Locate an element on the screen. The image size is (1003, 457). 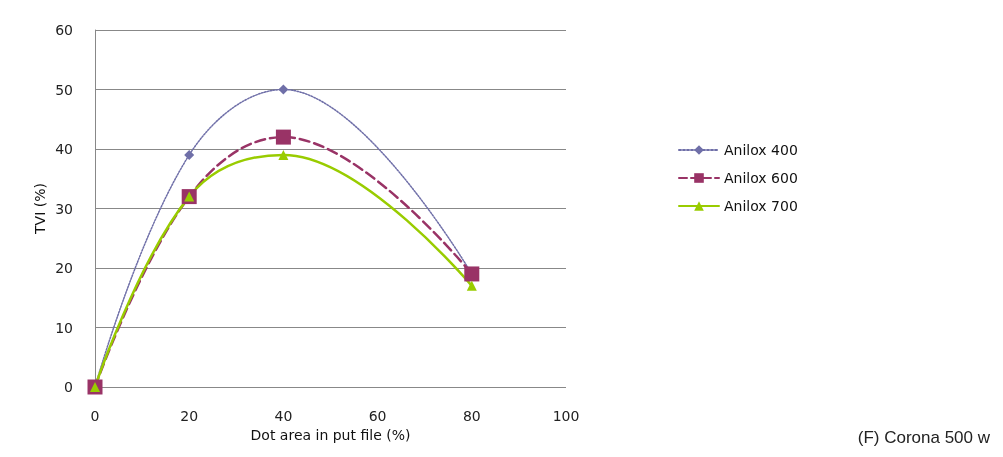
y-tick-label: 10 is located at coordinates (64, 327).